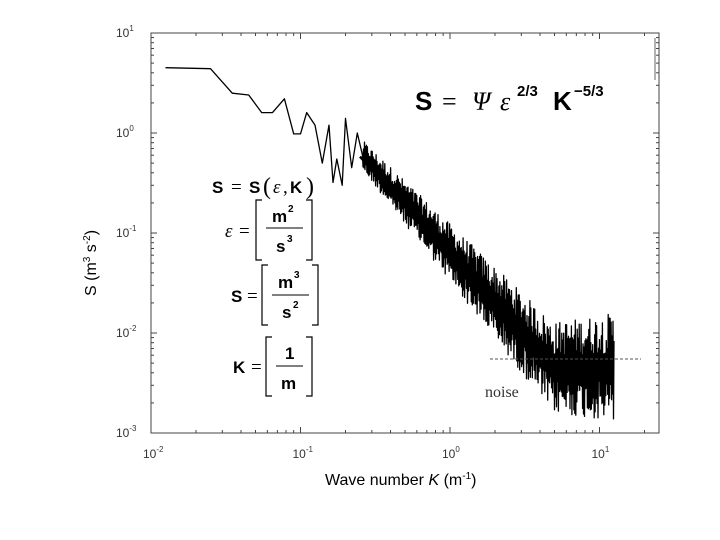 Image resolution: width=720 pixels, height=540 pixels. I want to click on x-tick-label: 10¹, so click(601, 453).